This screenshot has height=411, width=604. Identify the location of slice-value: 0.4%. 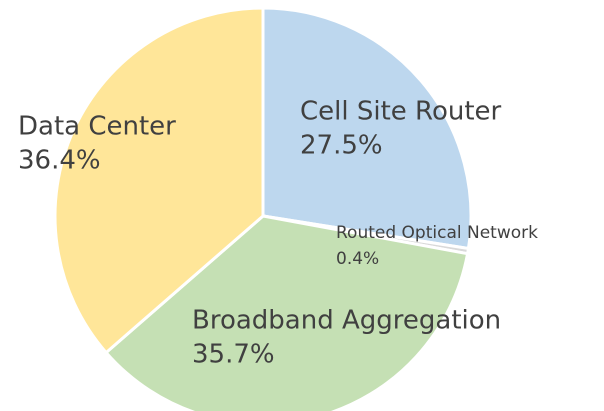
(357, 259).